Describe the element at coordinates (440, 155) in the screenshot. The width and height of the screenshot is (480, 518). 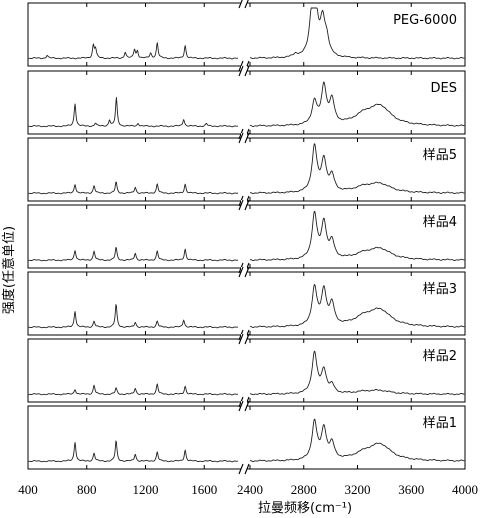
I see `panel-label: 样品5` at that location.